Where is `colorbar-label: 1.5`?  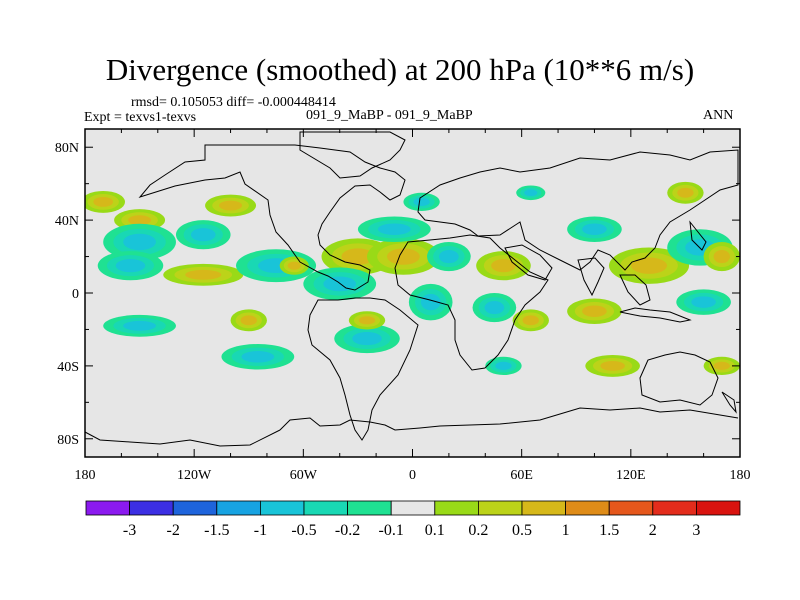
colorbar-label: 1.5 is located at coordinates (609, 530).